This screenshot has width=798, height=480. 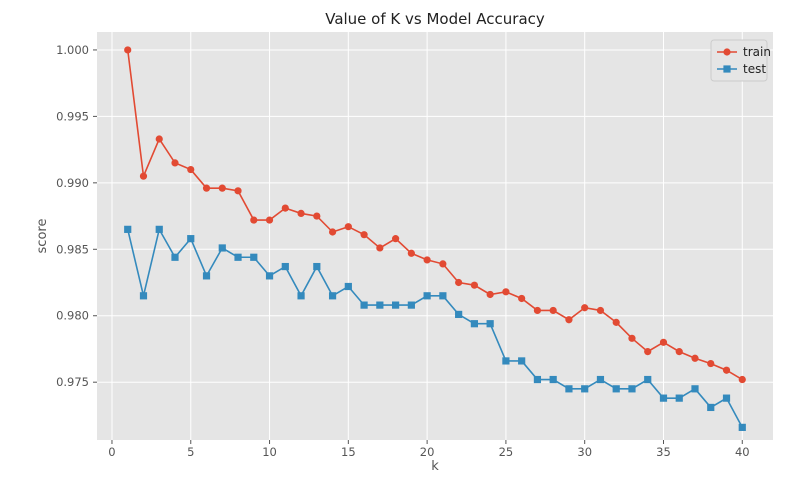 I want to click on chart-title: Value of K vs Model Accuracy, so click(x=435, y=19).